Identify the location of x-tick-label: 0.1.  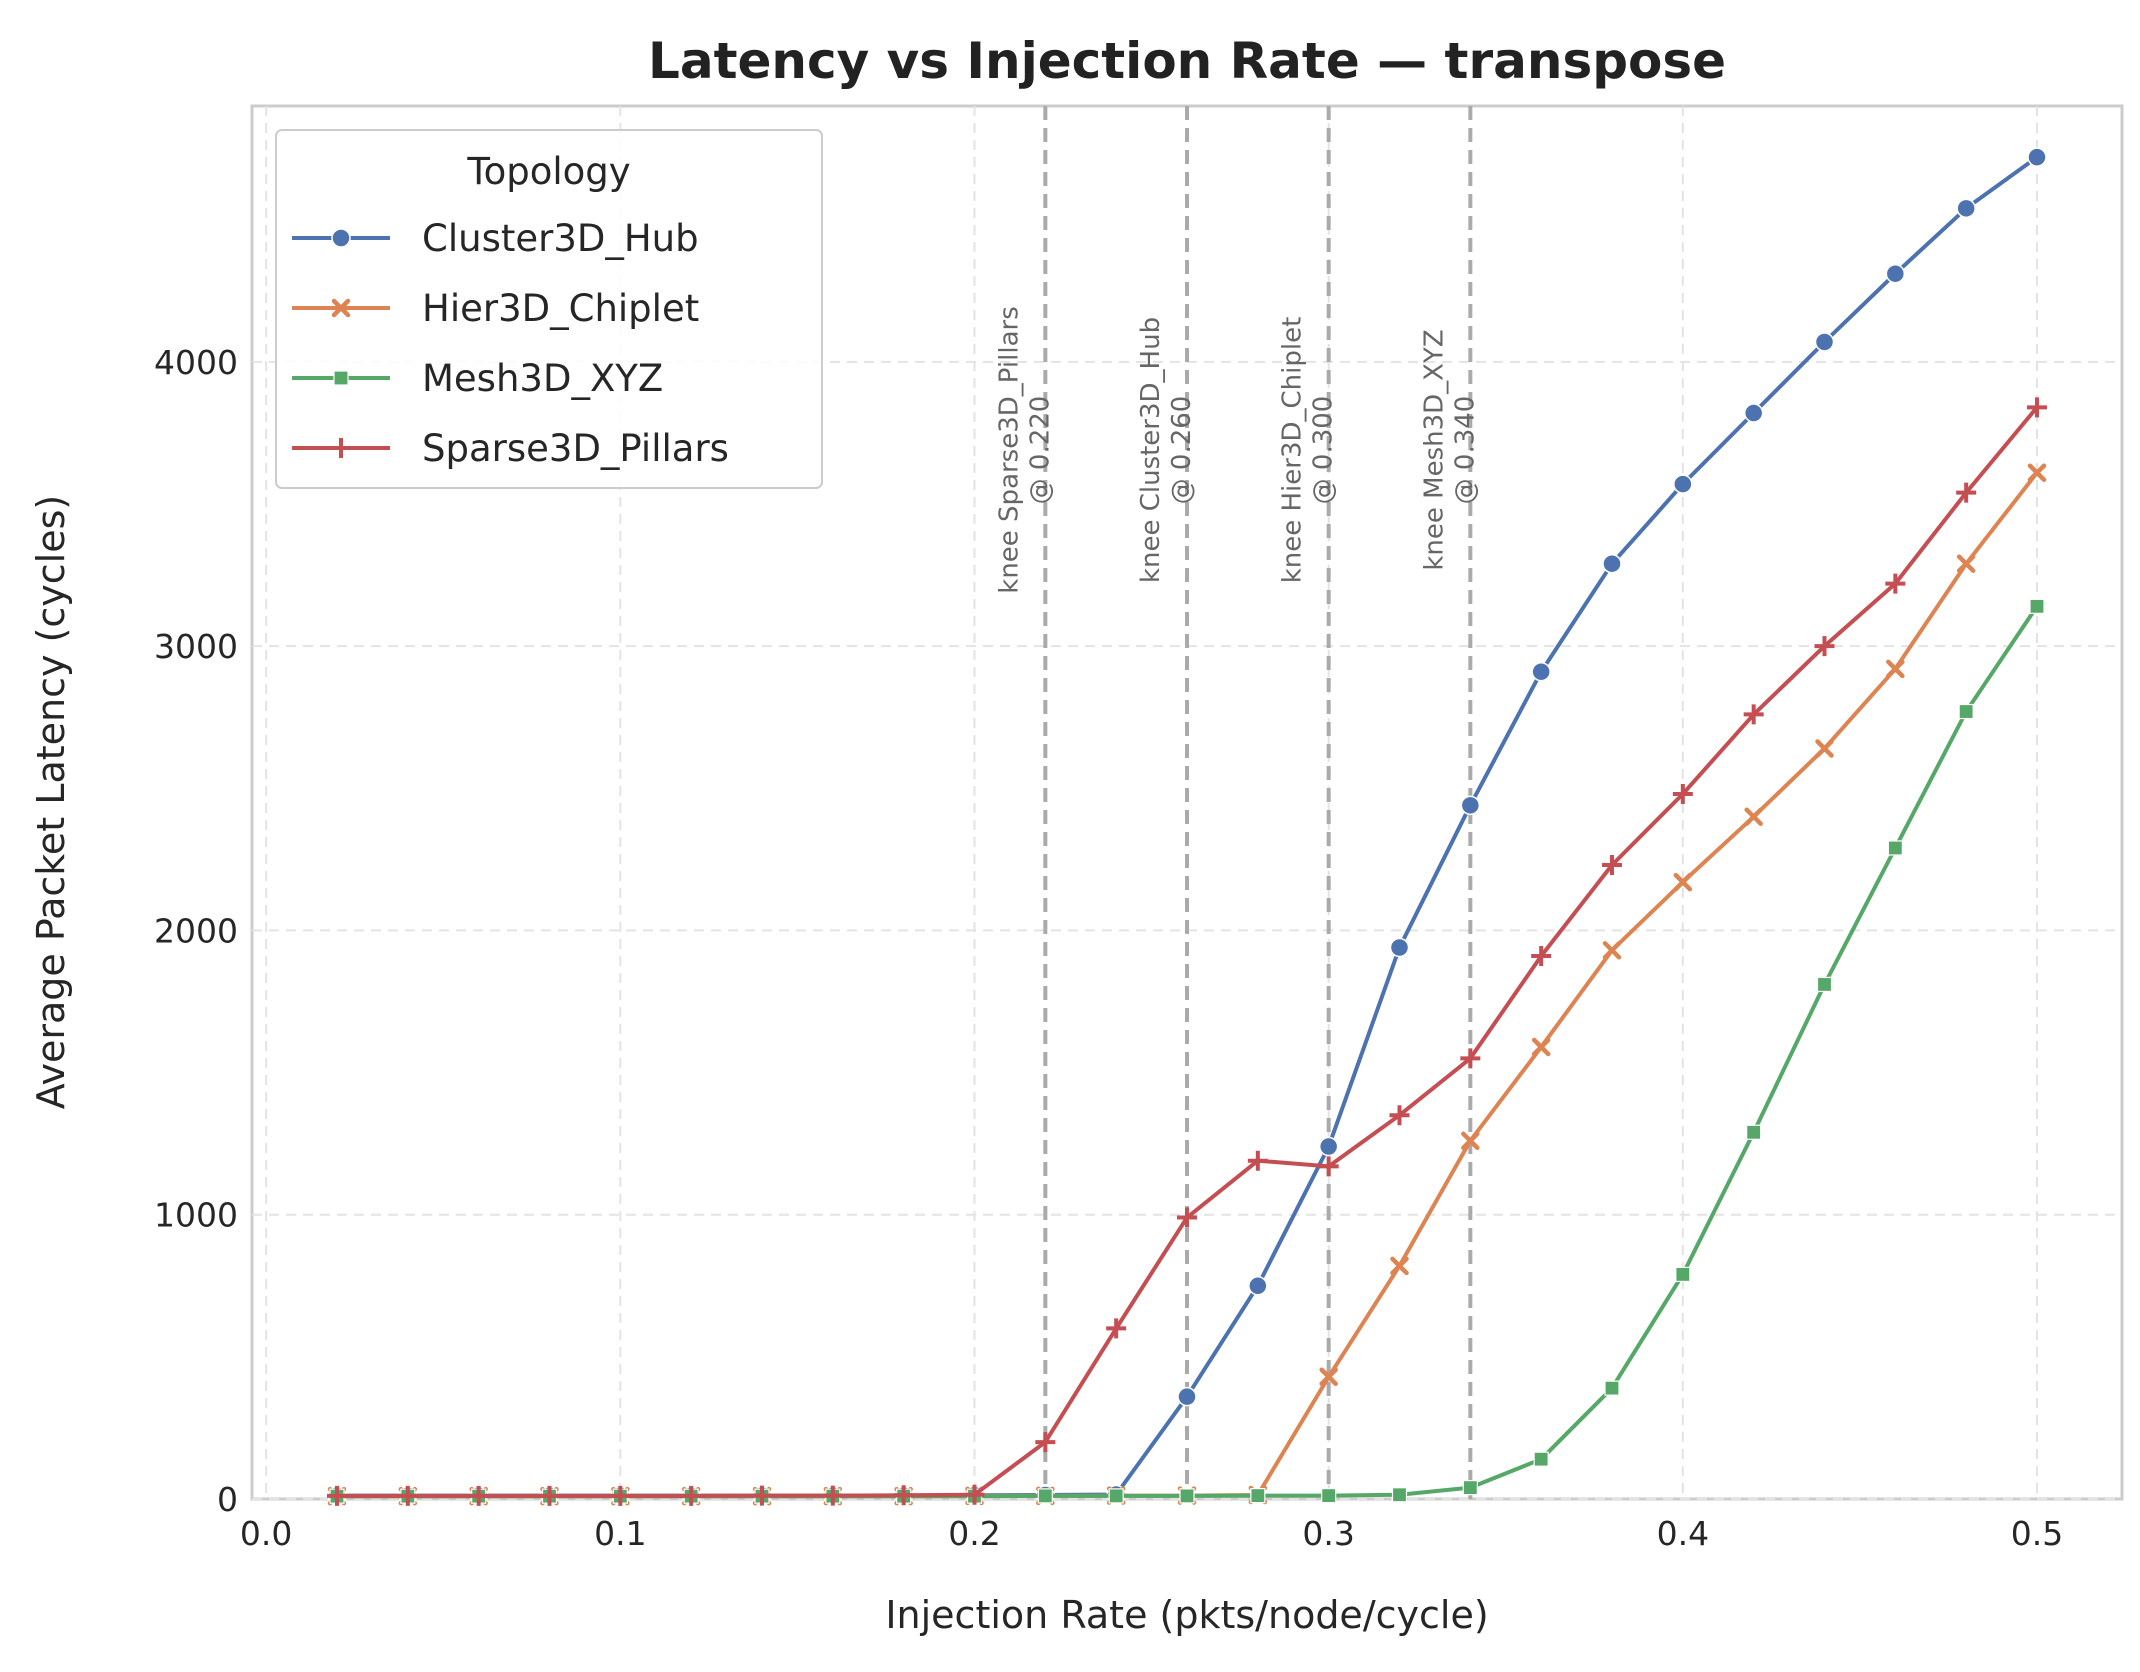
(620, 1533).